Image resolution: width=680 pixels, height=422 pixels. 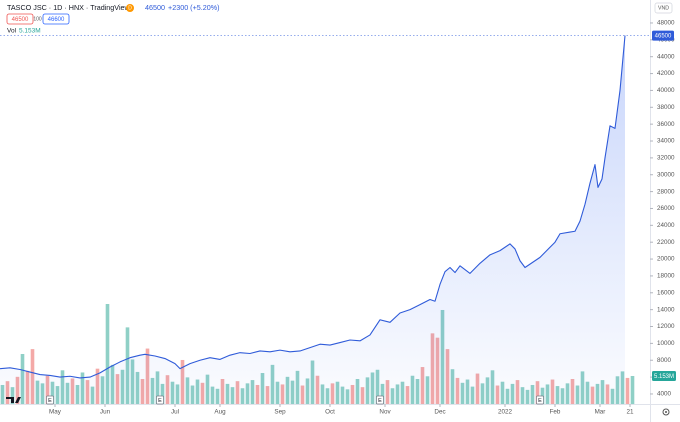 I want to click on y-tick-label: 40000, so click(x=666, y=90).